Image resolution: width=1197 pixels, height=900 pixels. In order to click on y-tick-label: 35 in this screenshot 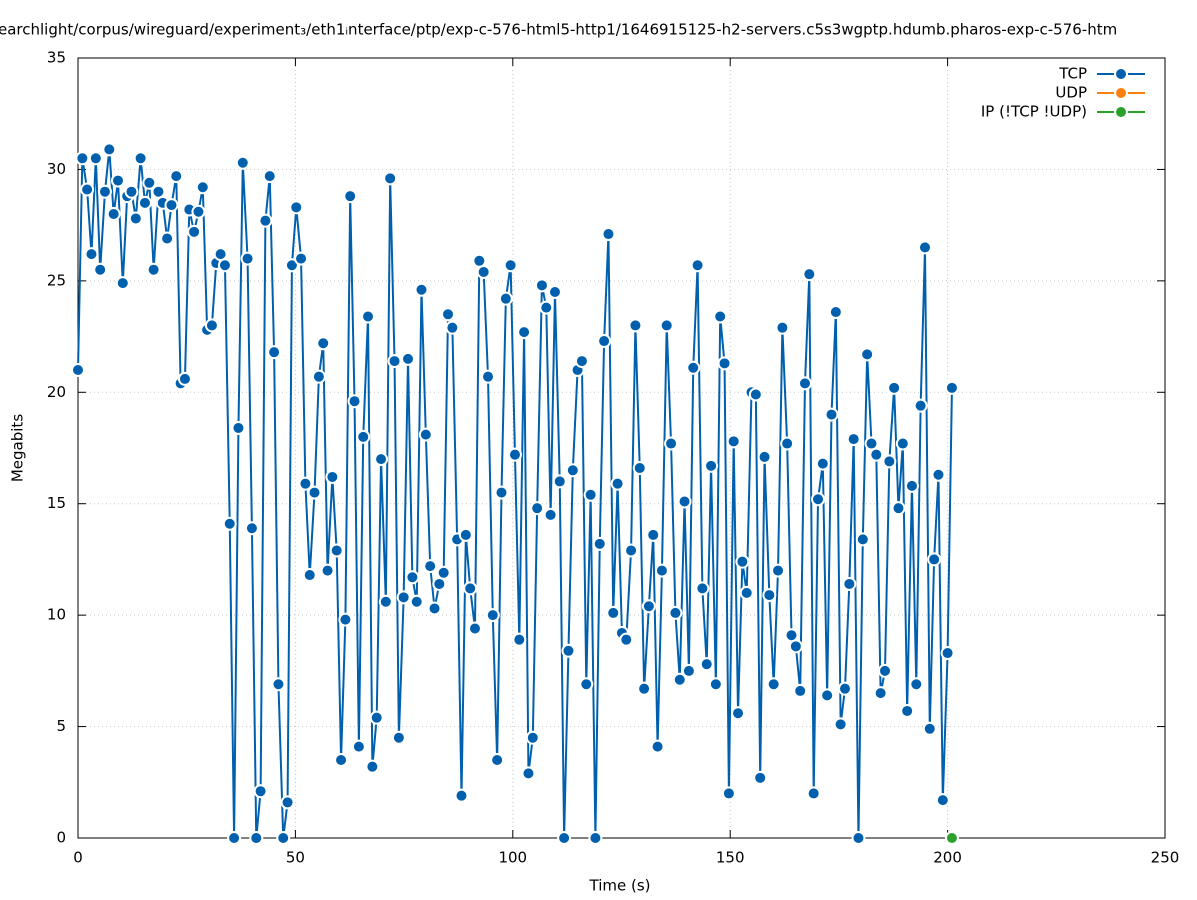, I will do `click(56, 58)`.